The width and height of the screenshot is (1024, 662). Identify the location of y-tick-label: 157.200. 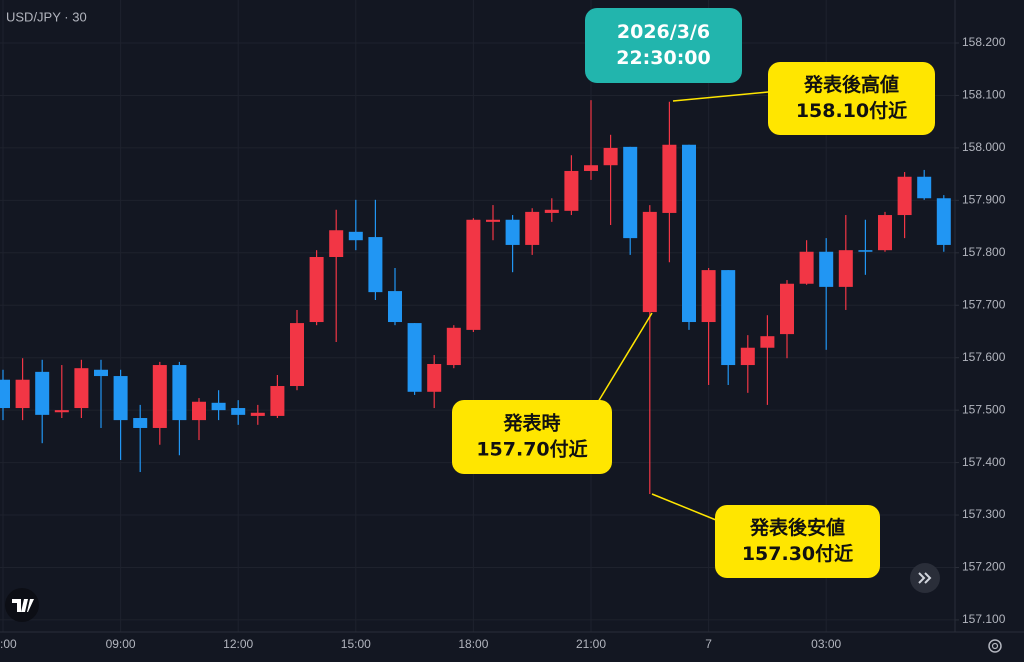
(984, 567).